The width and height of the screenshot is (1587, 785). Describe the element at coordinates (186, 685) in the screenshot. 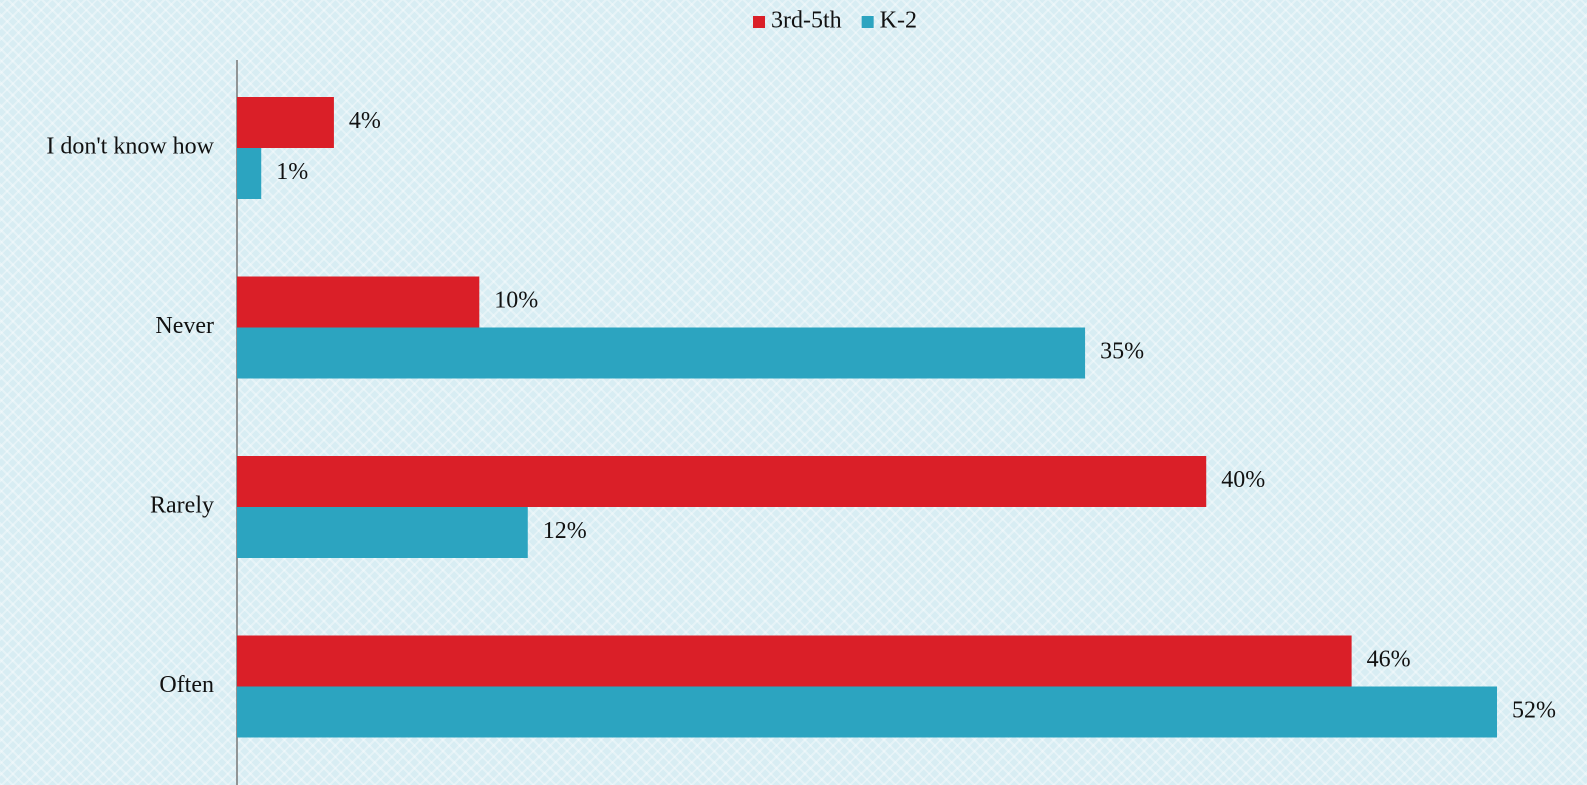

I see `y-tick-label: Often` at that location.